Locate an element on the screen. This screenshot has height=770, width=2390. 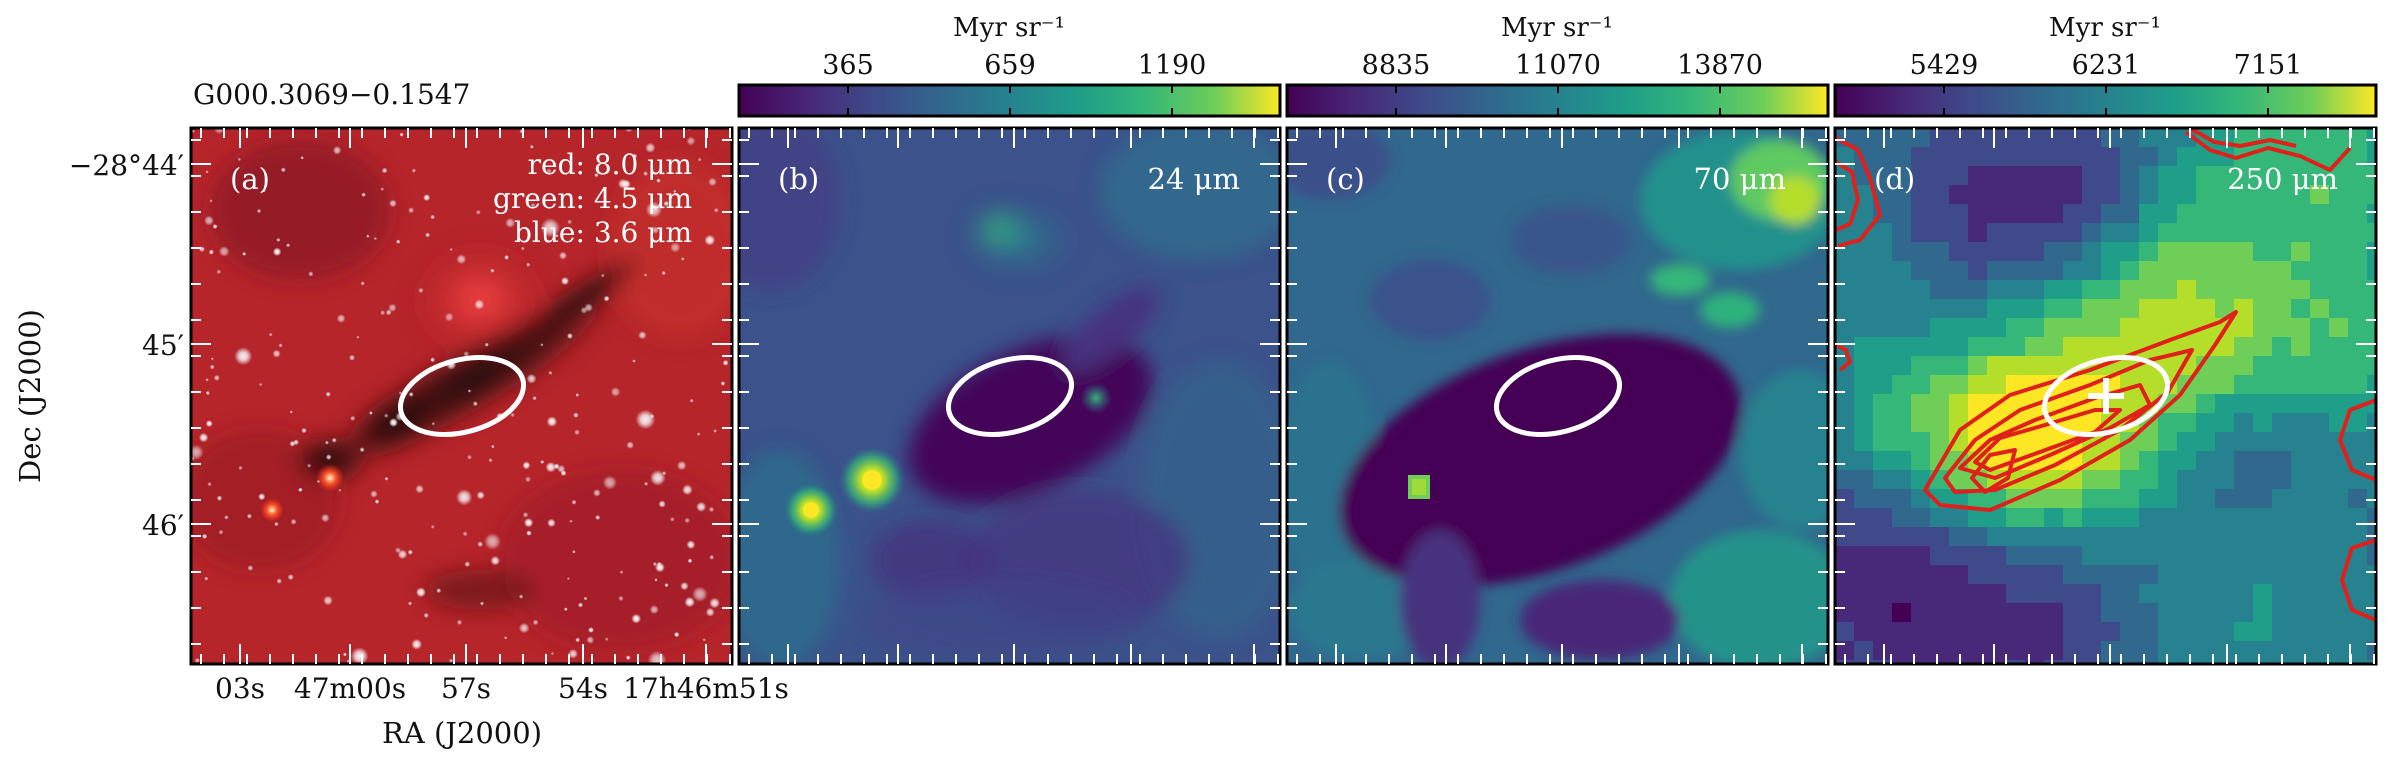
dec-tick-label: 45′ is located at coordinates (163, 345).